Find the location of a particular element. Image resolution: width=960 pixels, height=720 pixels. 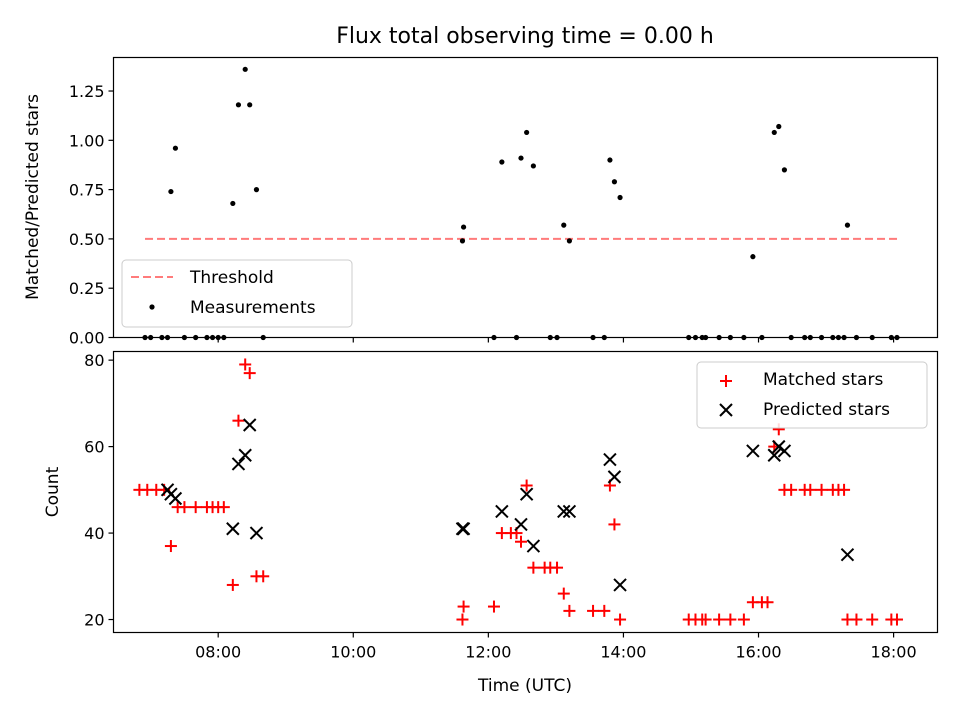

bottom-y-tick-label: 60 is located at coordinates (94, 447).